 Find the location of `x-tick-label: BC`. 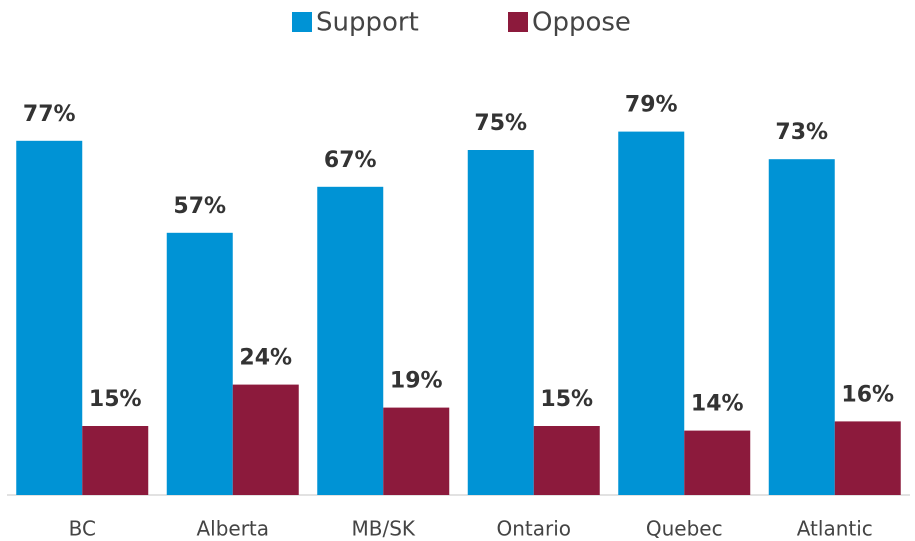

x-tick-label: BC is located at coordinates (82, 529).